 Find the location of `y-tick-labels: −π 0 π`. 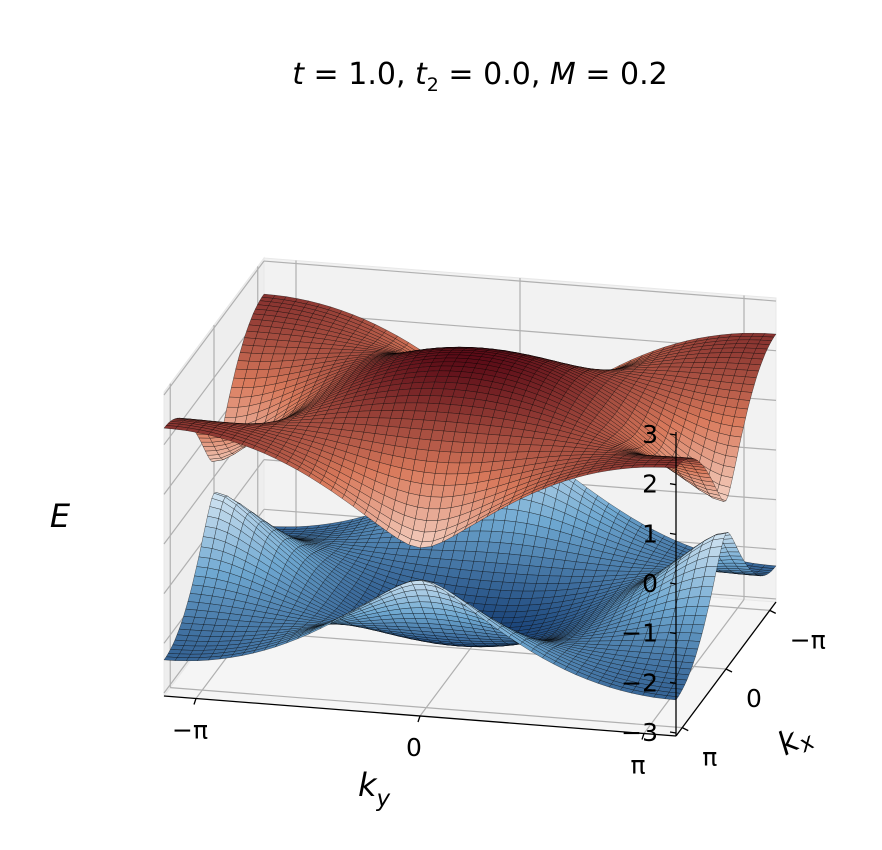

y-tick-labels: −π 0 π is located at coordinates (409, 739).